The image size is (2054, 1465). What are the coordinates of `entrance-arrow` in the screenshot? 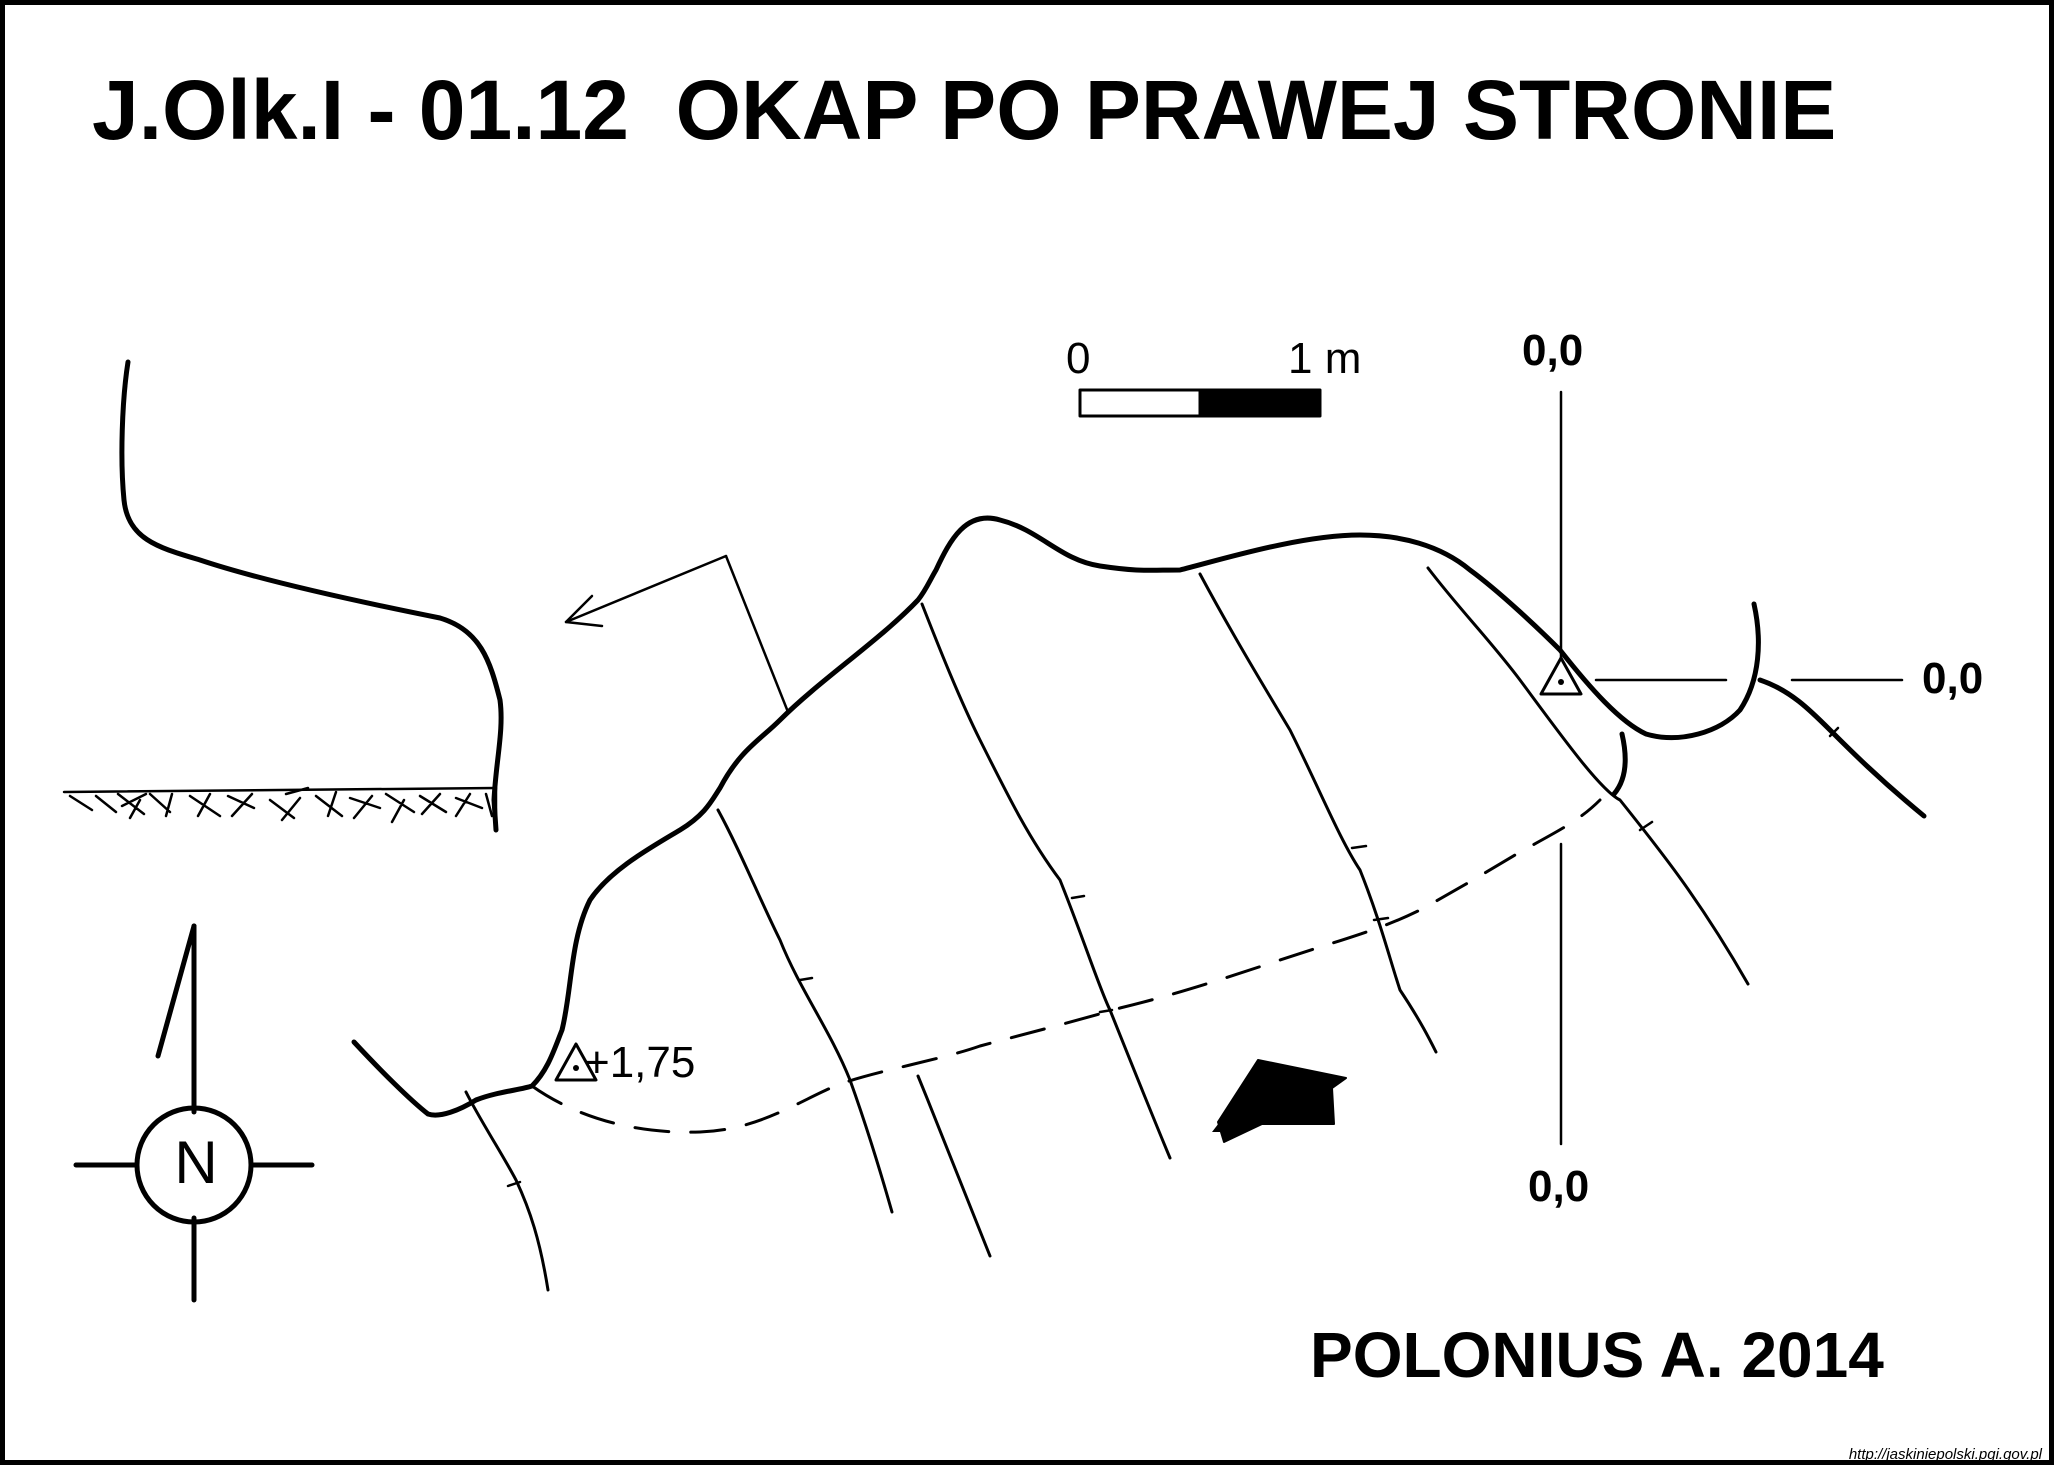 It's located at (1282, 1101).